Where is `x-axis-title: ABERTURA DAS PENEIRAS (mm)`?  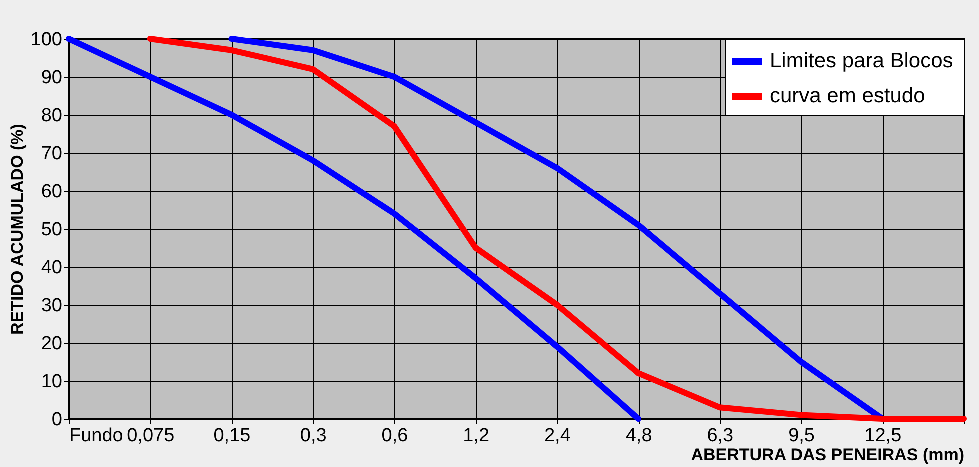
x-axis-title: ABERTURA DAS PENEIRAS (mm) is located at coordinates (827, 455).